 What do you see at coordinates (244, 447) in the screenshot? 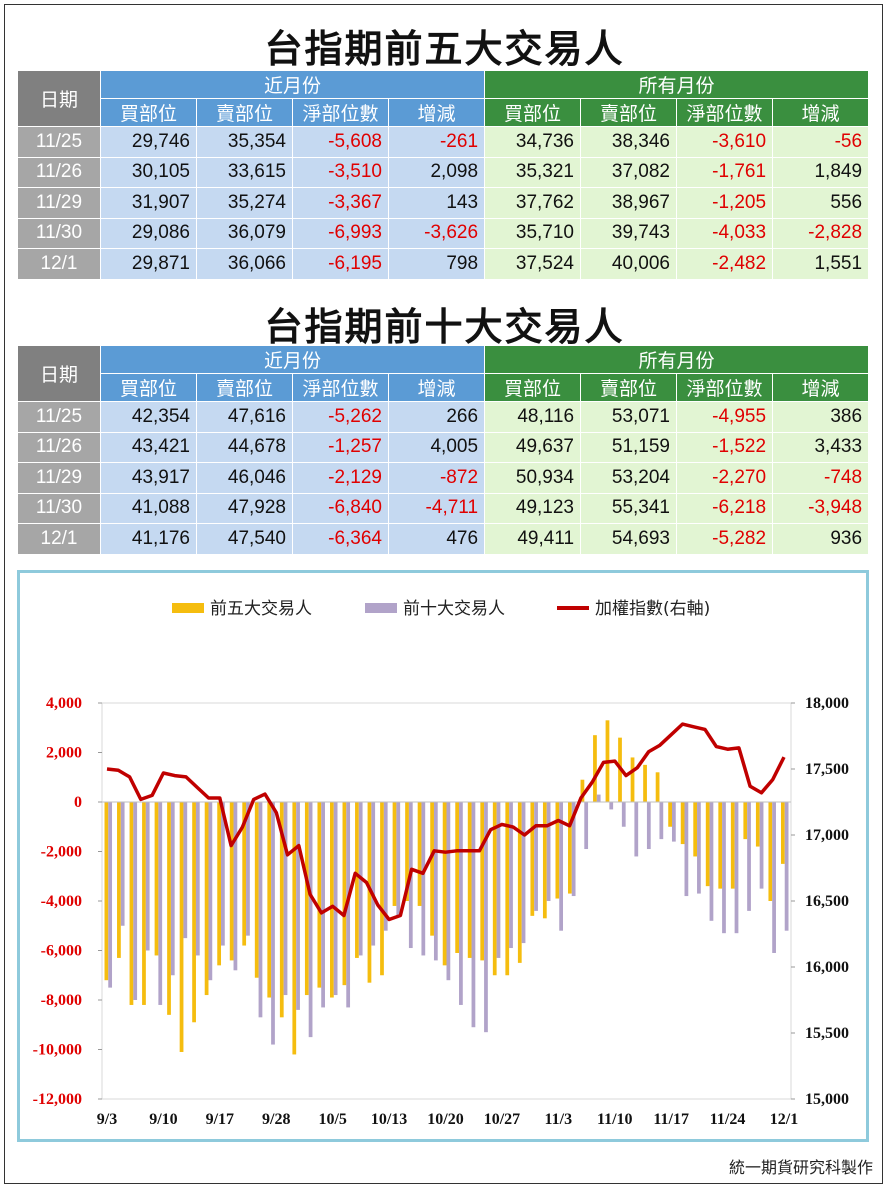
I see `value-cell: 44,678` at bounding box center [244, 447].